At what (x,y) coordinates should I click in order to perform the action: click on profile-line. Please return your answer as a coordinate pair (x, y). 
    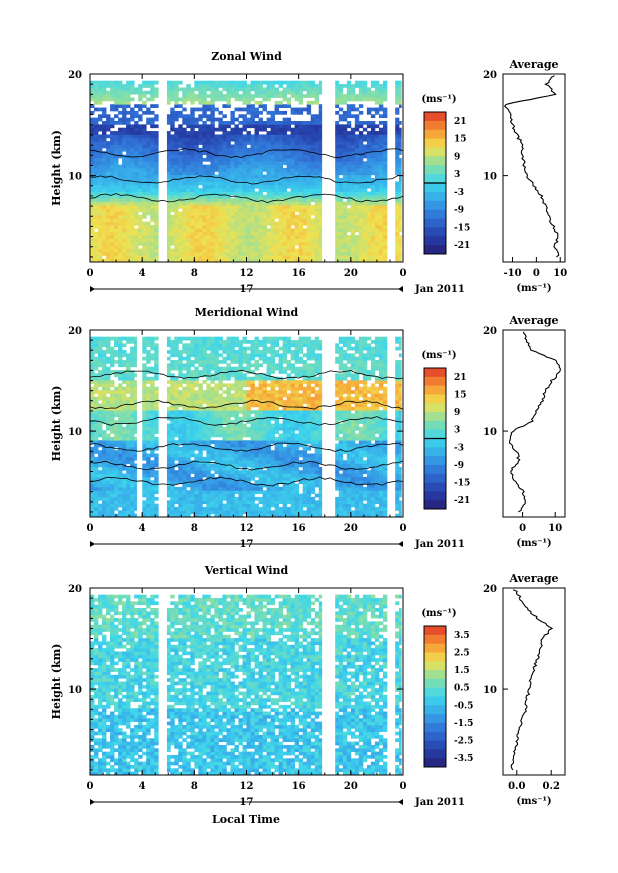
    Looking at the image, I should click on (531, 166).